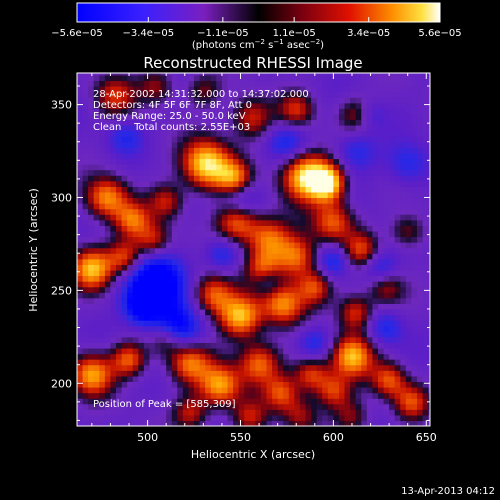 This screenshot has width=500, height=500. Describe the element at coordinates (61, 290) in the screenshot. I see `y-tick-label: 250` at that location.